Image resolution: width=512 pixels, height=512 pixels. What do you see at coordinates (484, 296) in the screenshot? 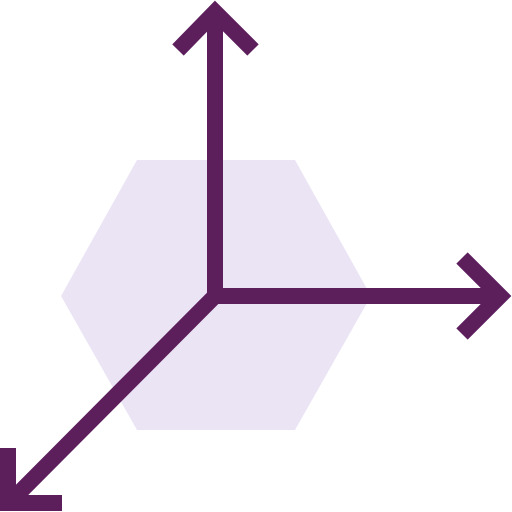
I see `x-axis-arrowhead` at bounding box center [484, 296].